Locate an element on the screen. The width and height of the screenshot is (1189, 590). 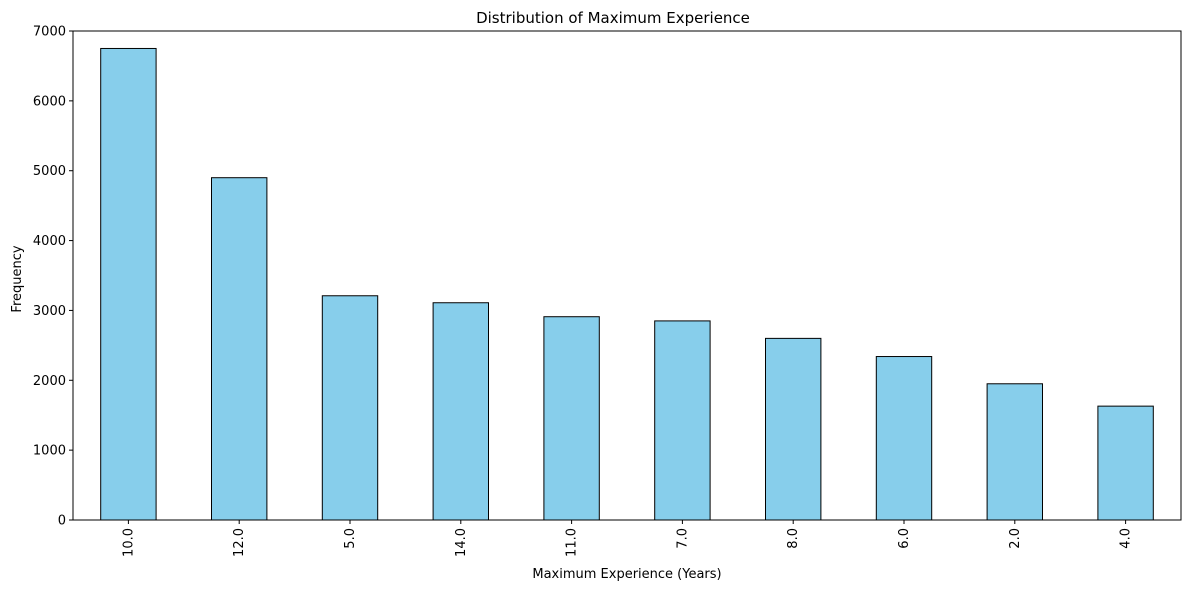
y-tick-label: 6000 is located at coordinates (49, 101).